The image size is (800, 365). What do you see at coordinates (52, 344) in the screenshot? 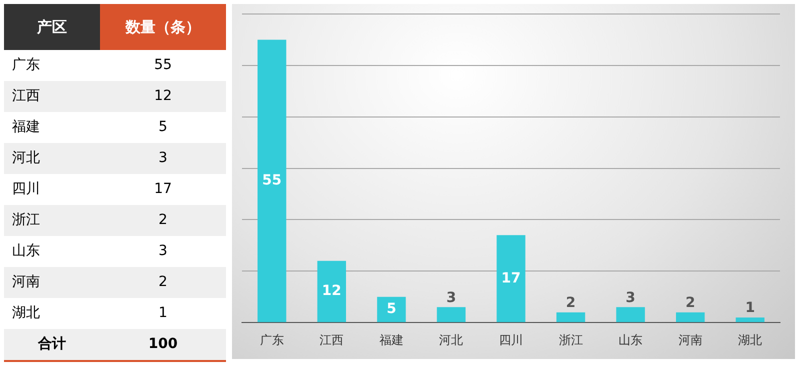
I see `text: 合计` at bounding box center [52, 344].